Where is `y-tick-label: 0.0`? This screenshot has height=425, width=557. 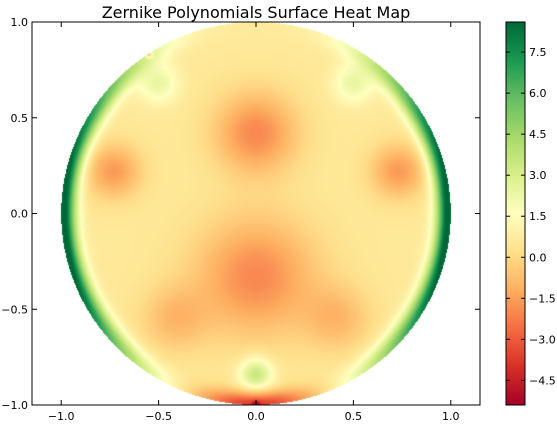
y-tick-label: 0.0 is located at coordinates (20, 214).